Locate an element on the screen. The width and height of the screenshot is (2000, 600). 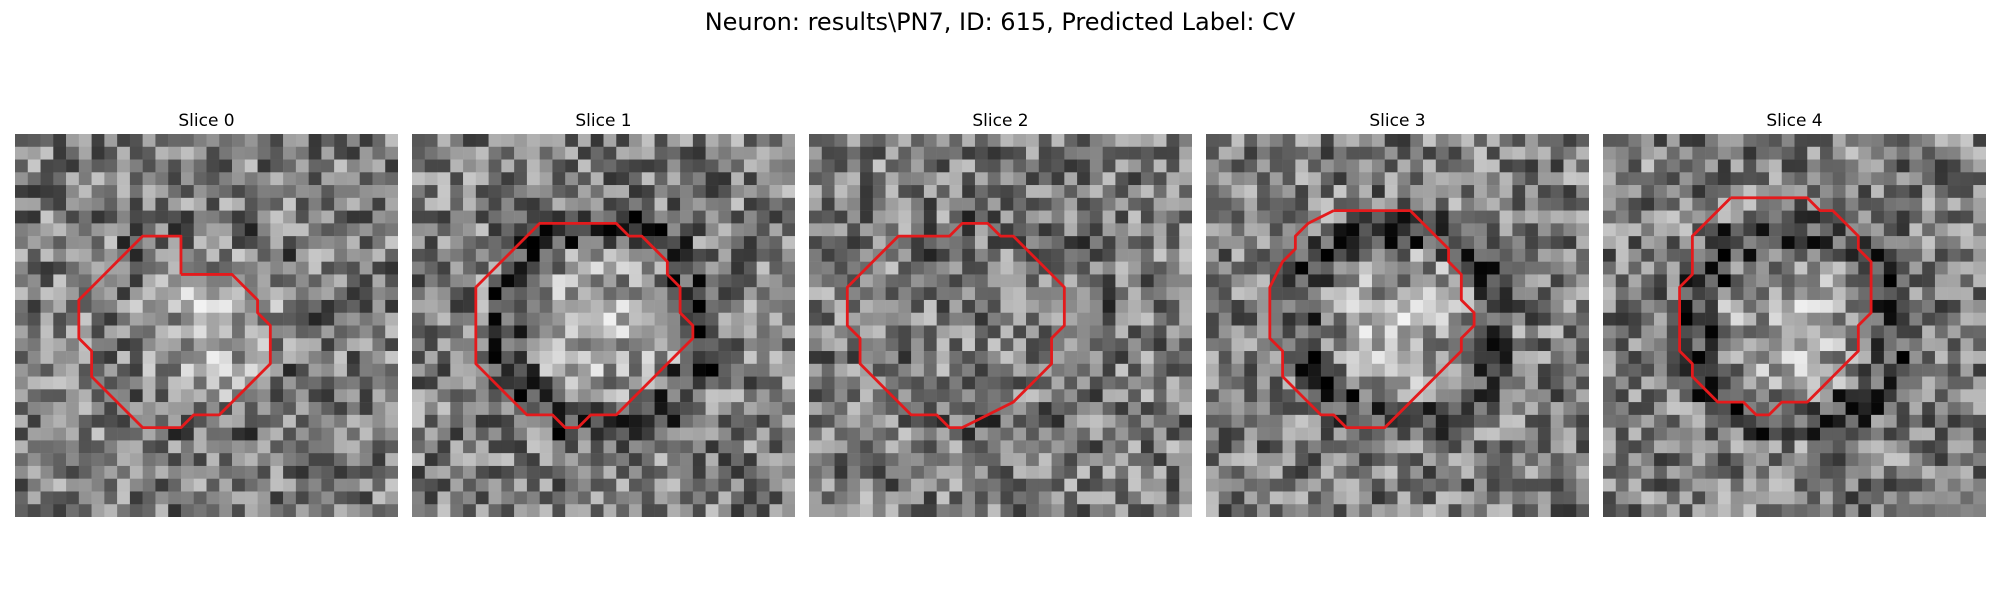
slice-title: Slice 1 is located at coordinates (603, 121).